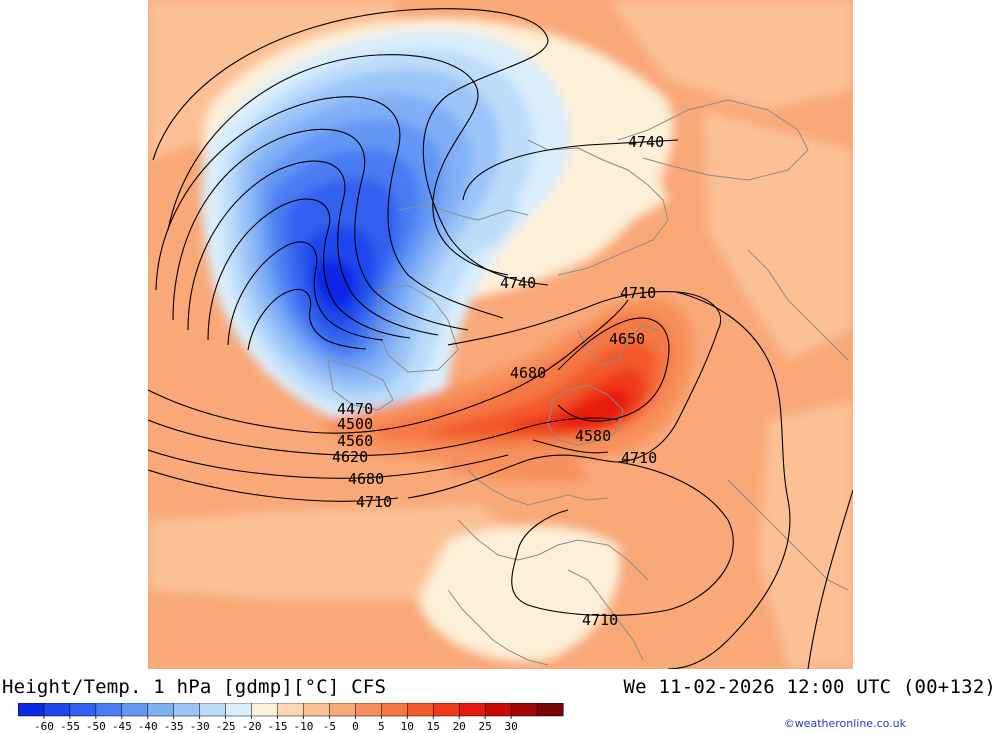 The image size is (1000, 733). Describe the element at coordinates (485, 726) in the screenshot. I see `legend-label: 25` at that location.